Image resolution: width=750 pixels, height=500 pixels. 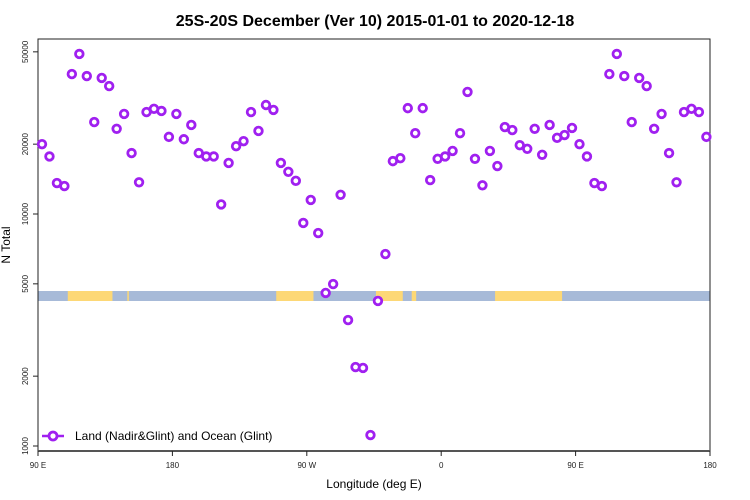 What do you see at coordinates (373, 460) in the screenshot?
I see `x-axis-ticks: 90 E 180 90 W 0 90 E 180` at bounding box center [373, 460].